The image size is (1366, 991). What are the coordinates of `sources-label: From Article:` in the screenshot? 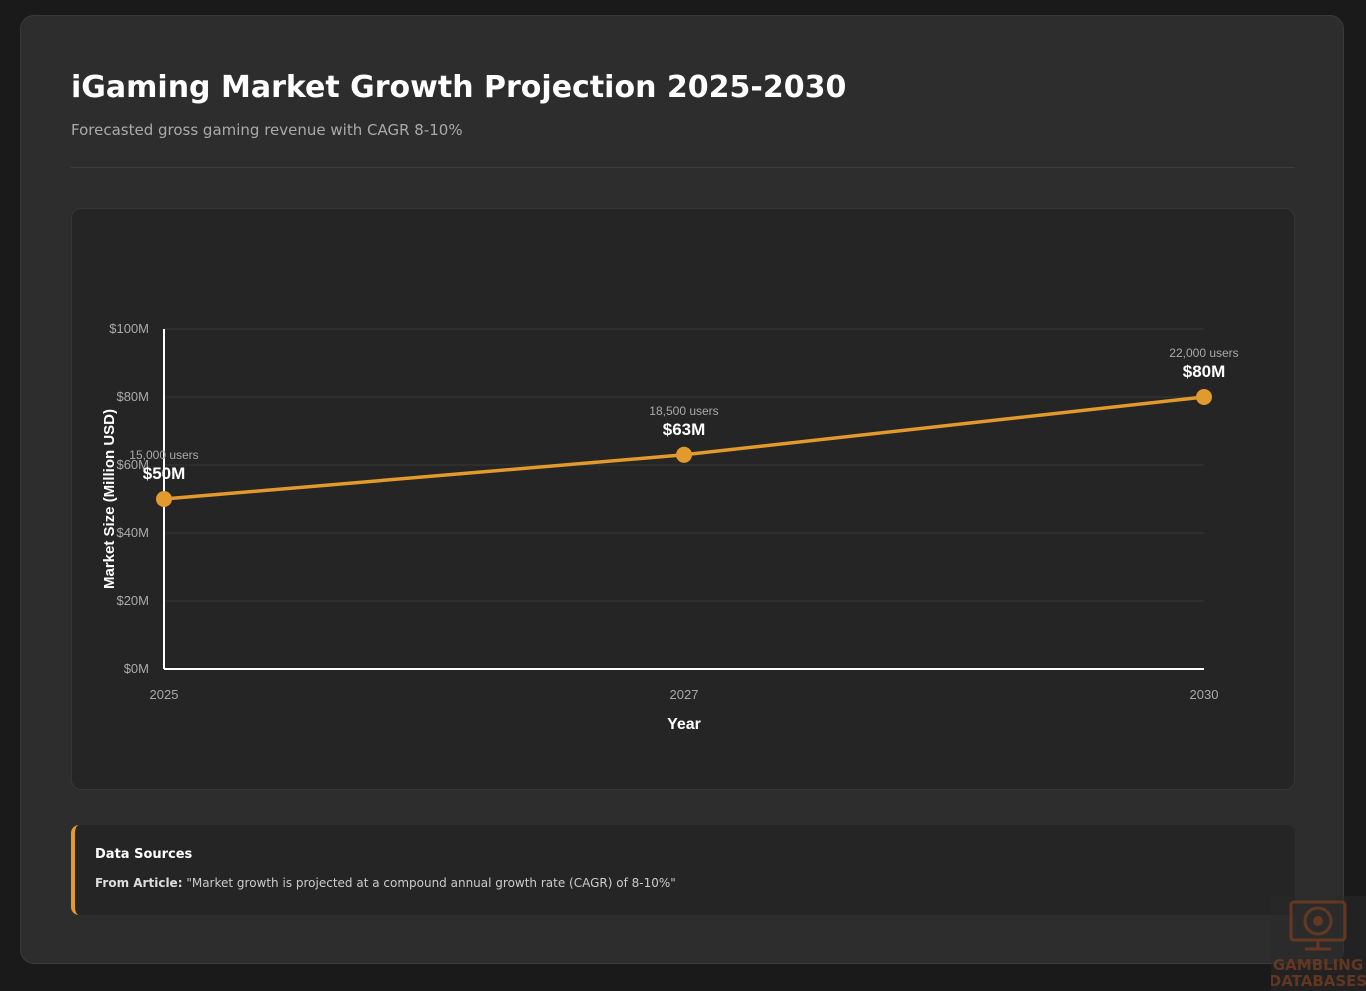 It's located at (139, 883).